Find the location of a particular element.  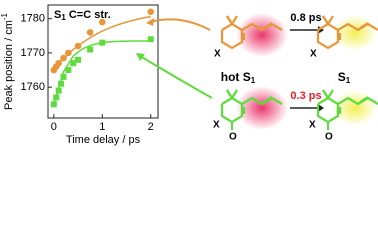

rate-label: 0.3 ps is located at coordinates (305, 96).